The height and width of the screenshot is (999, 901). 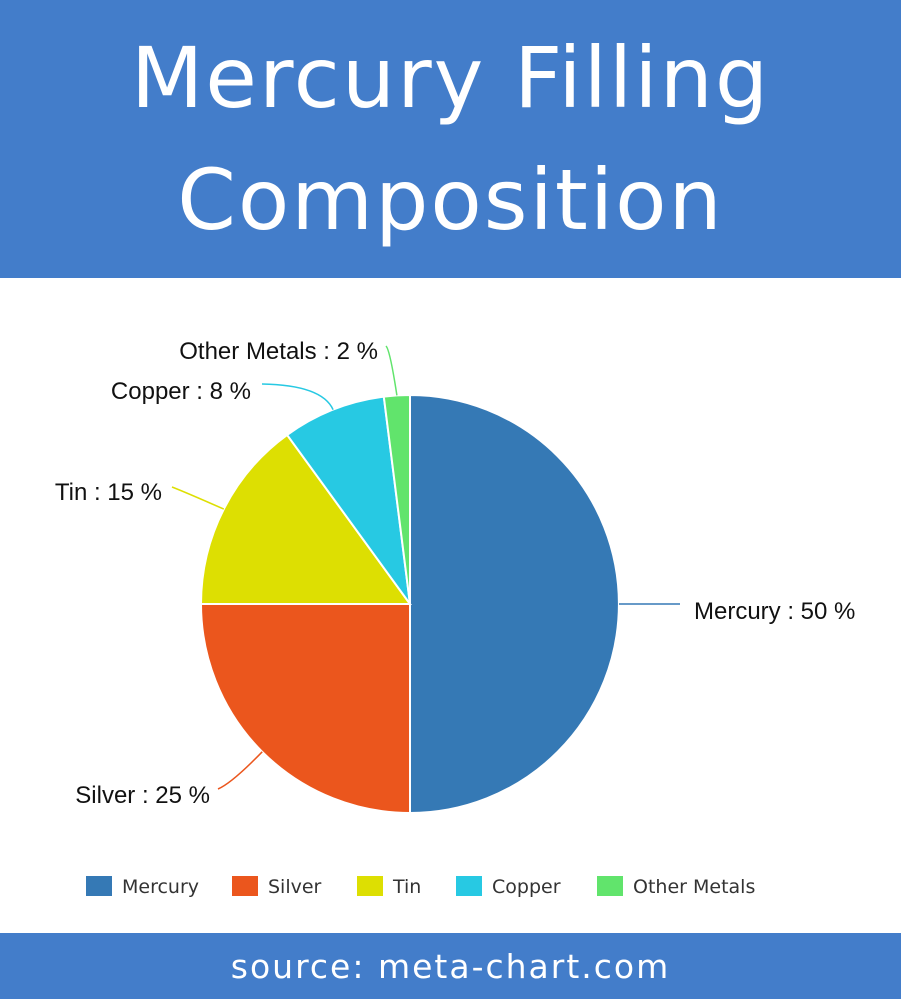 What do you see at coordinates (278, 351) in the screenshot?
I see `data-label-other-metals: Other Metals : 2 %` at bounding box center [278, 351].